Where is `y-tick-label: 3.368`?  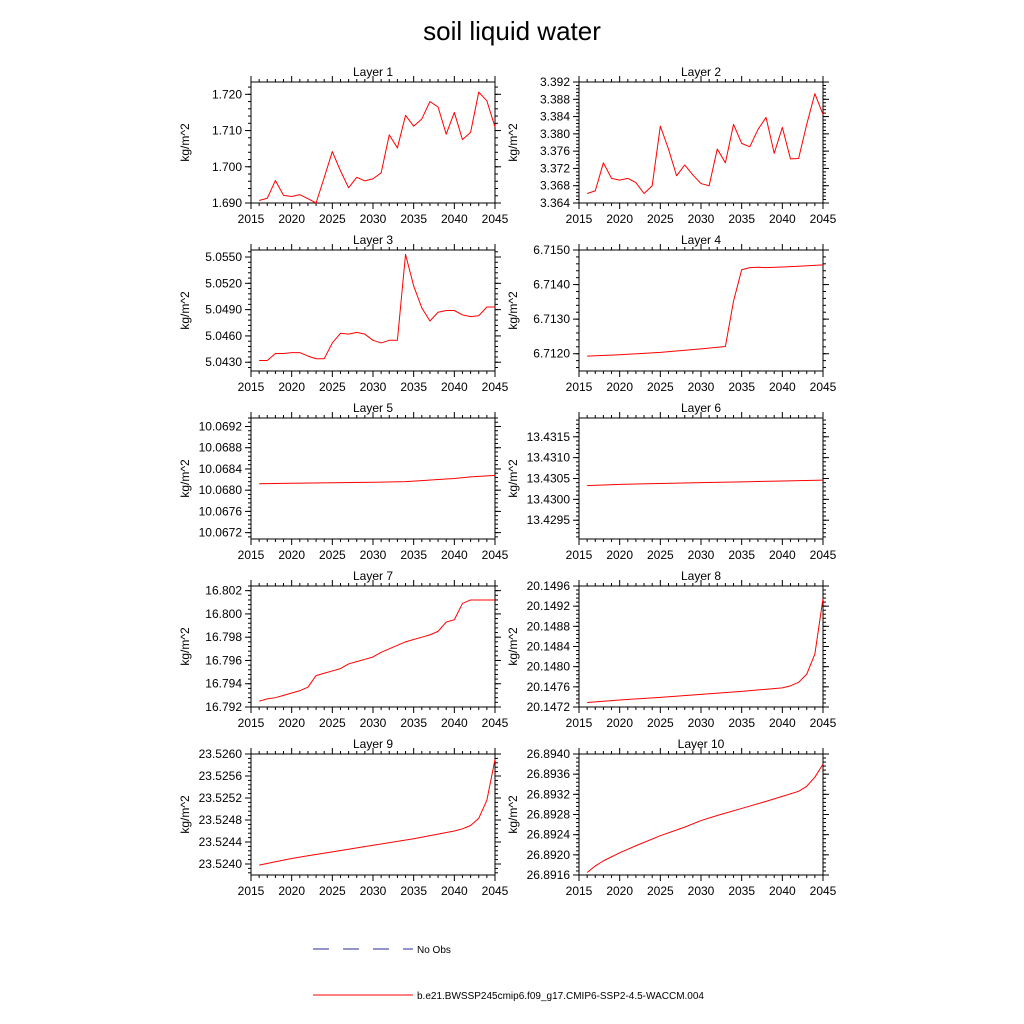
y-tick-label: 3.368 is located at coordinates (555, 186).